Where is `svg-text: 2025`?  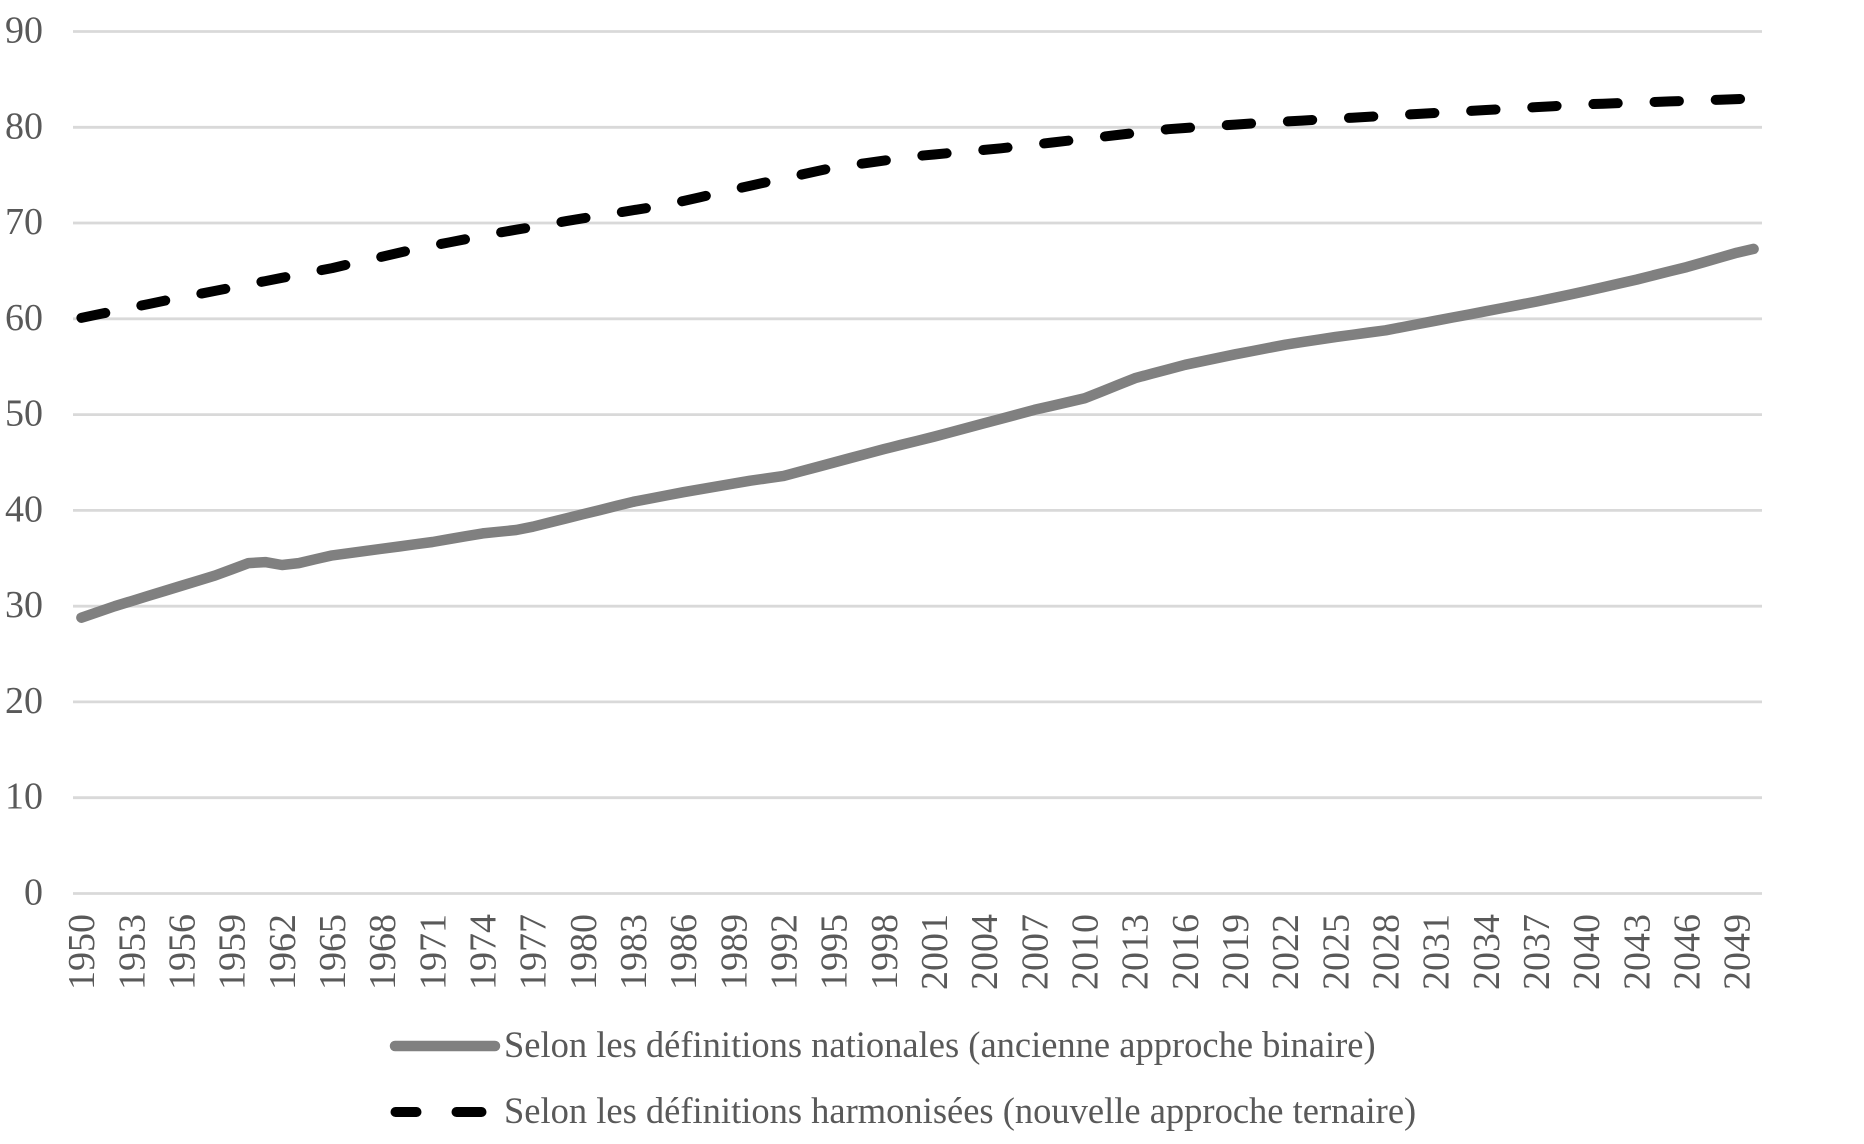
svg-text: 2025 is located at coordinates (1336, 952).